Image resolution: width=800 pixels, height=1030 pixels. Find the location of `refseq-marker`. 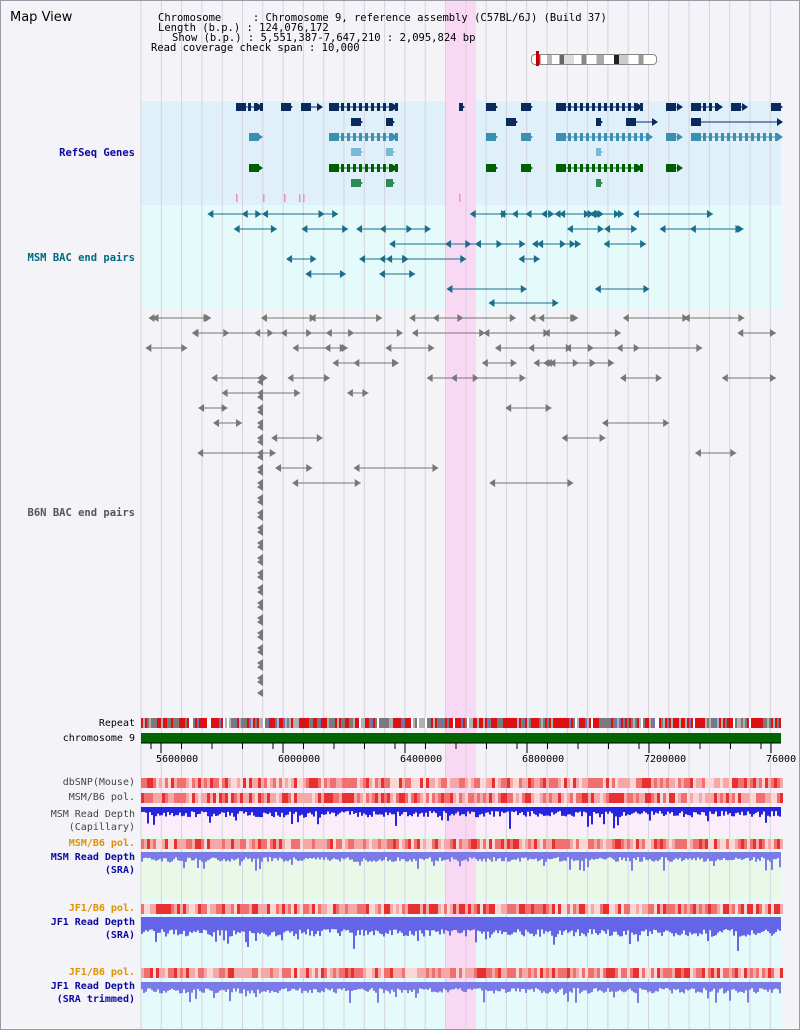

refseq-marker is located at coordinates (237, 198).